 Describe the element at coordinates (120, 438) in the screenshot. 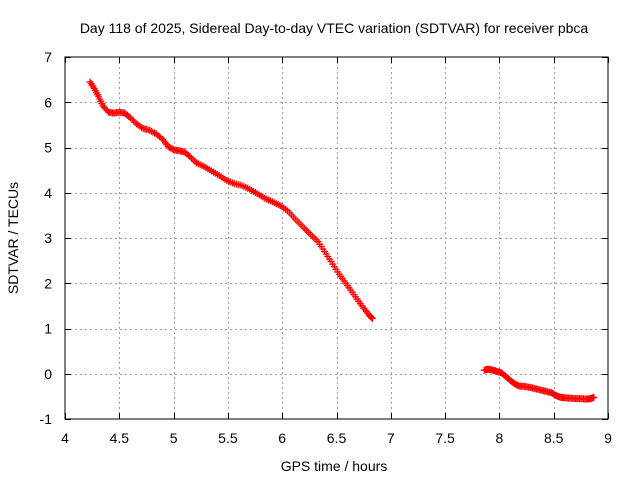

I see `x-tick-label: 4.5` at that location.